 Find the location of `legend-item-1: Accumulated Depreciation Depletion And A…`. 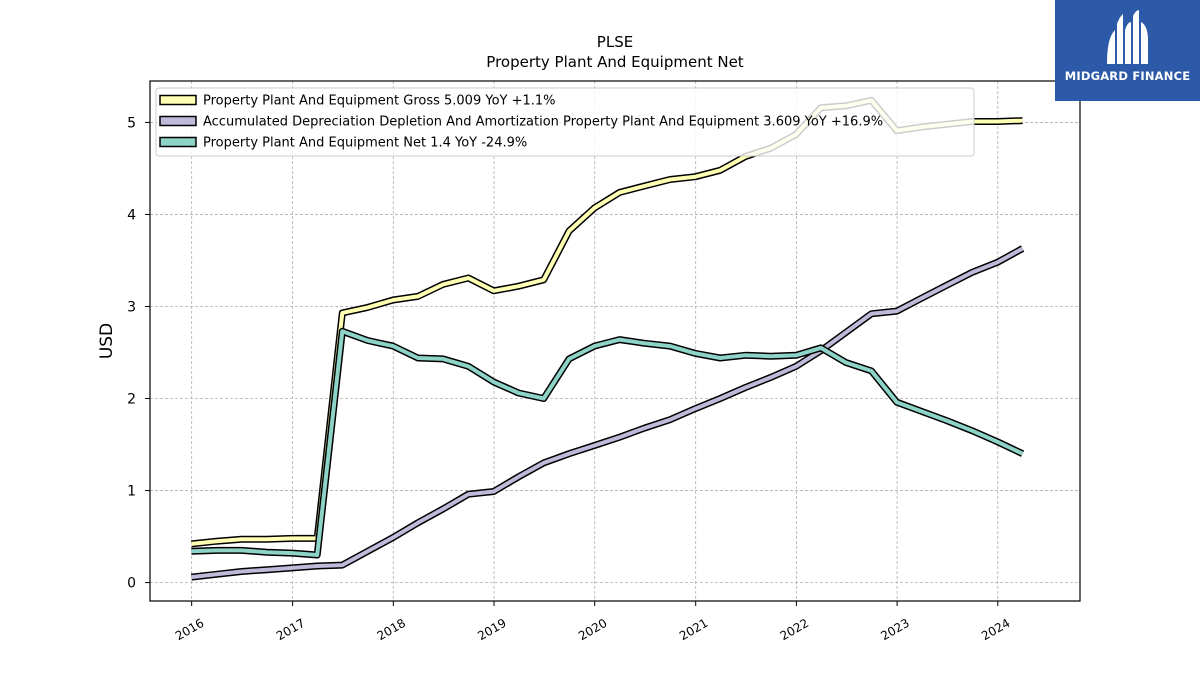

legend-item-1: Accumulated Depreciation Depletion And A… is located at coordinates (521, 122).